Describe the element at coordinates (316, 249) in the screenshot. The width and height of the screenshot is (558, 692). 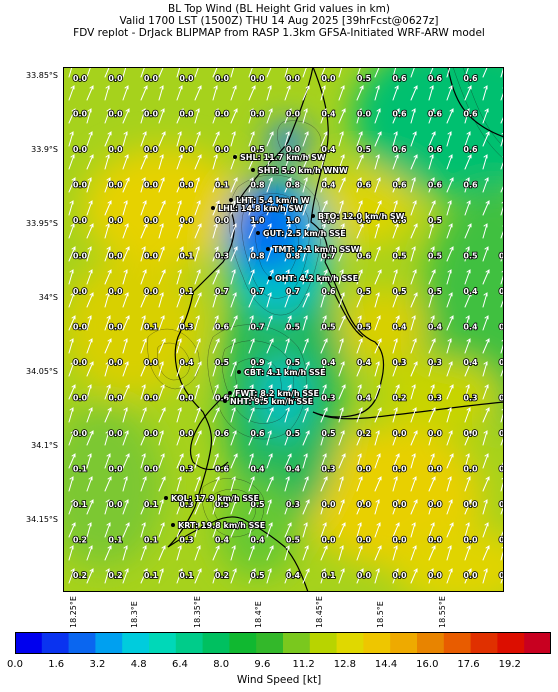
I see `station-label: TMT: 2.1 km/h SSW` at that location.